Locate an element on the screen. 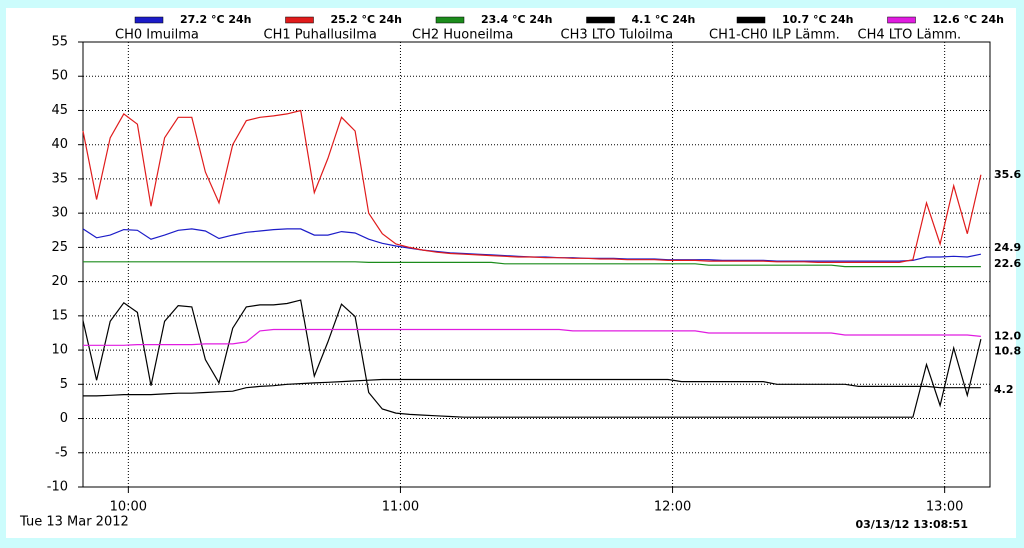  y-tick-label: 10 is located at coordinates (59, 350).